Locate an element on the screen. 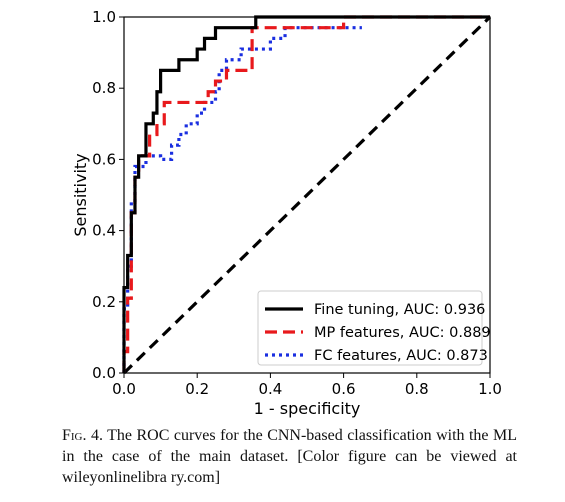 The width and height of the screenshot is (565, 502). x-axis: 0.0 0.2 0.4 0.6 0.8 1.0 is located at coordinates (307, 385).